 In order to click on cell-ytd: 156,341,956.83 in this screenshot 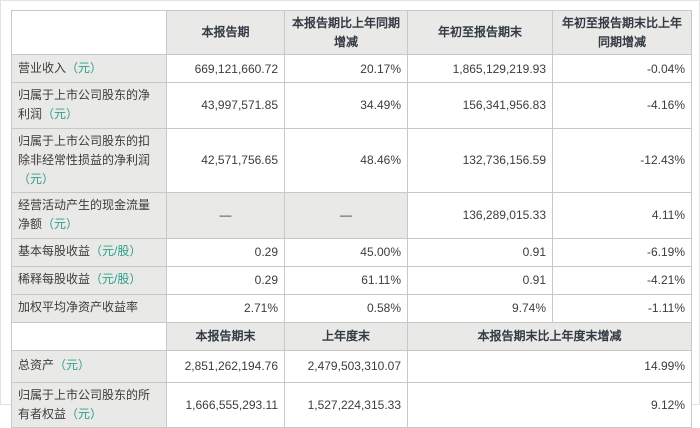, I will do `click(480, 105)`.